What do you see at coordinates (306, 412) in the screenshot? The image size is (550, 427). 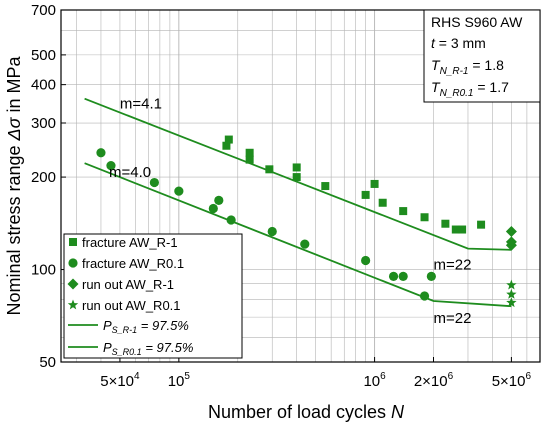 I see `x-axis-title: Number of load cycles N` at bounding box center [306, 412].